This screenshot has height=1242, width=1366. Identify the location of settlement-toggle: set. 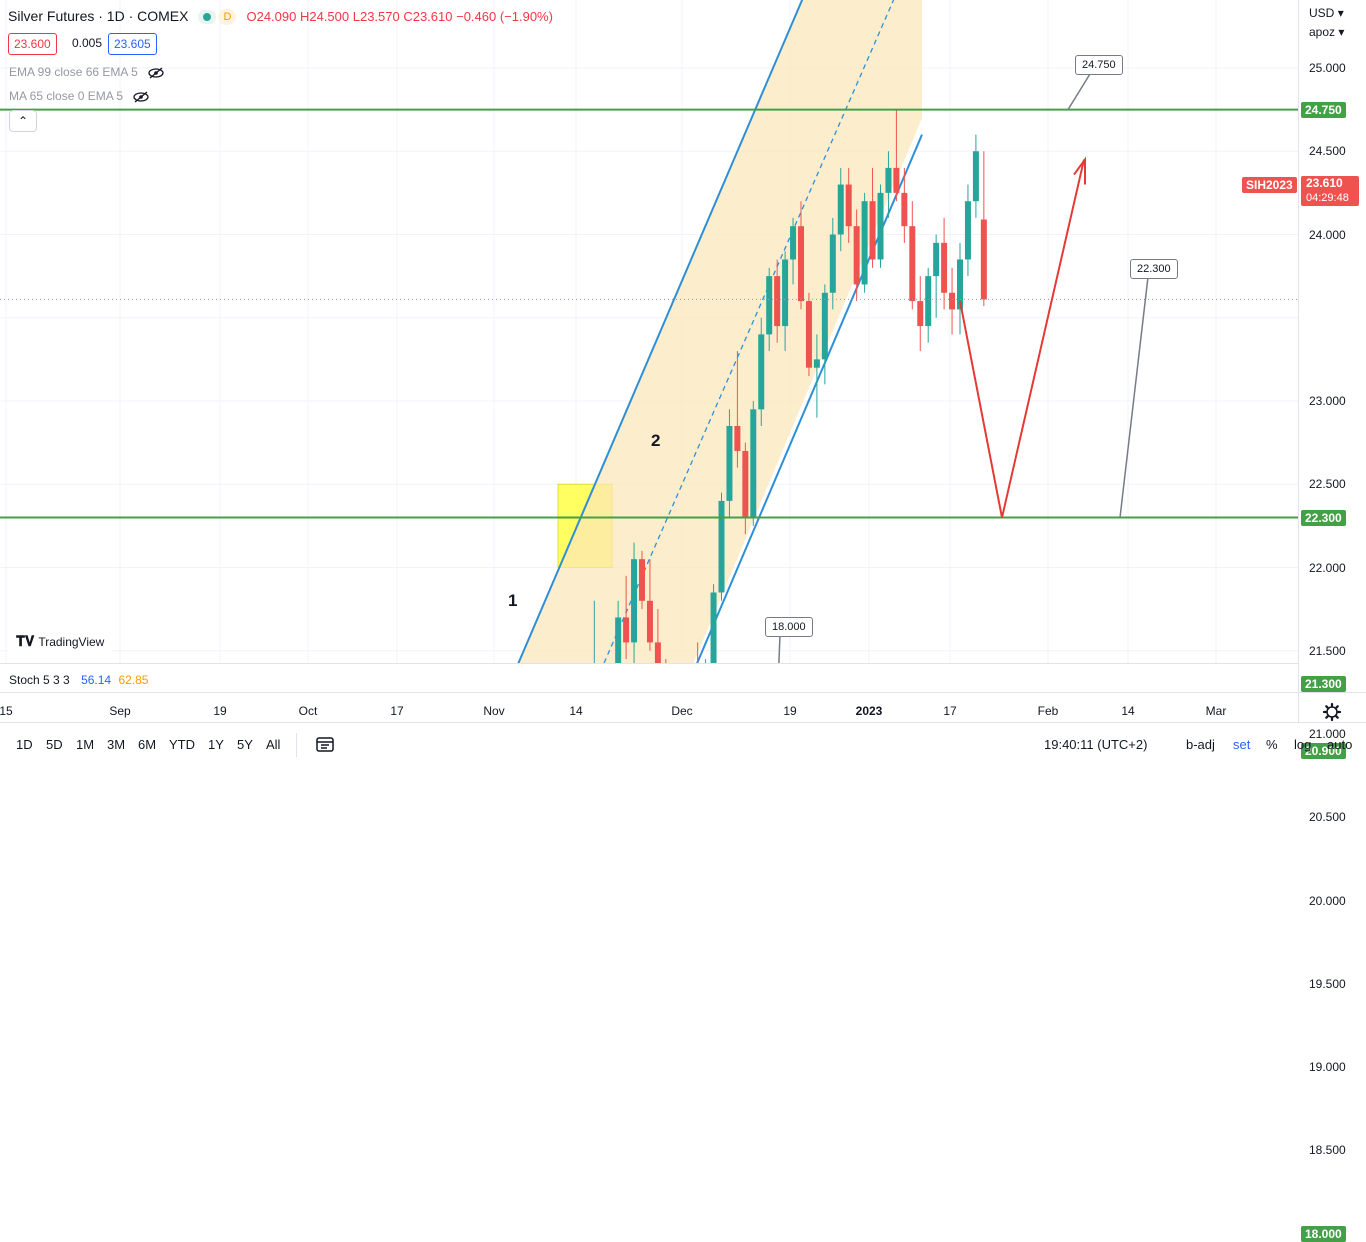
(1242, 744).